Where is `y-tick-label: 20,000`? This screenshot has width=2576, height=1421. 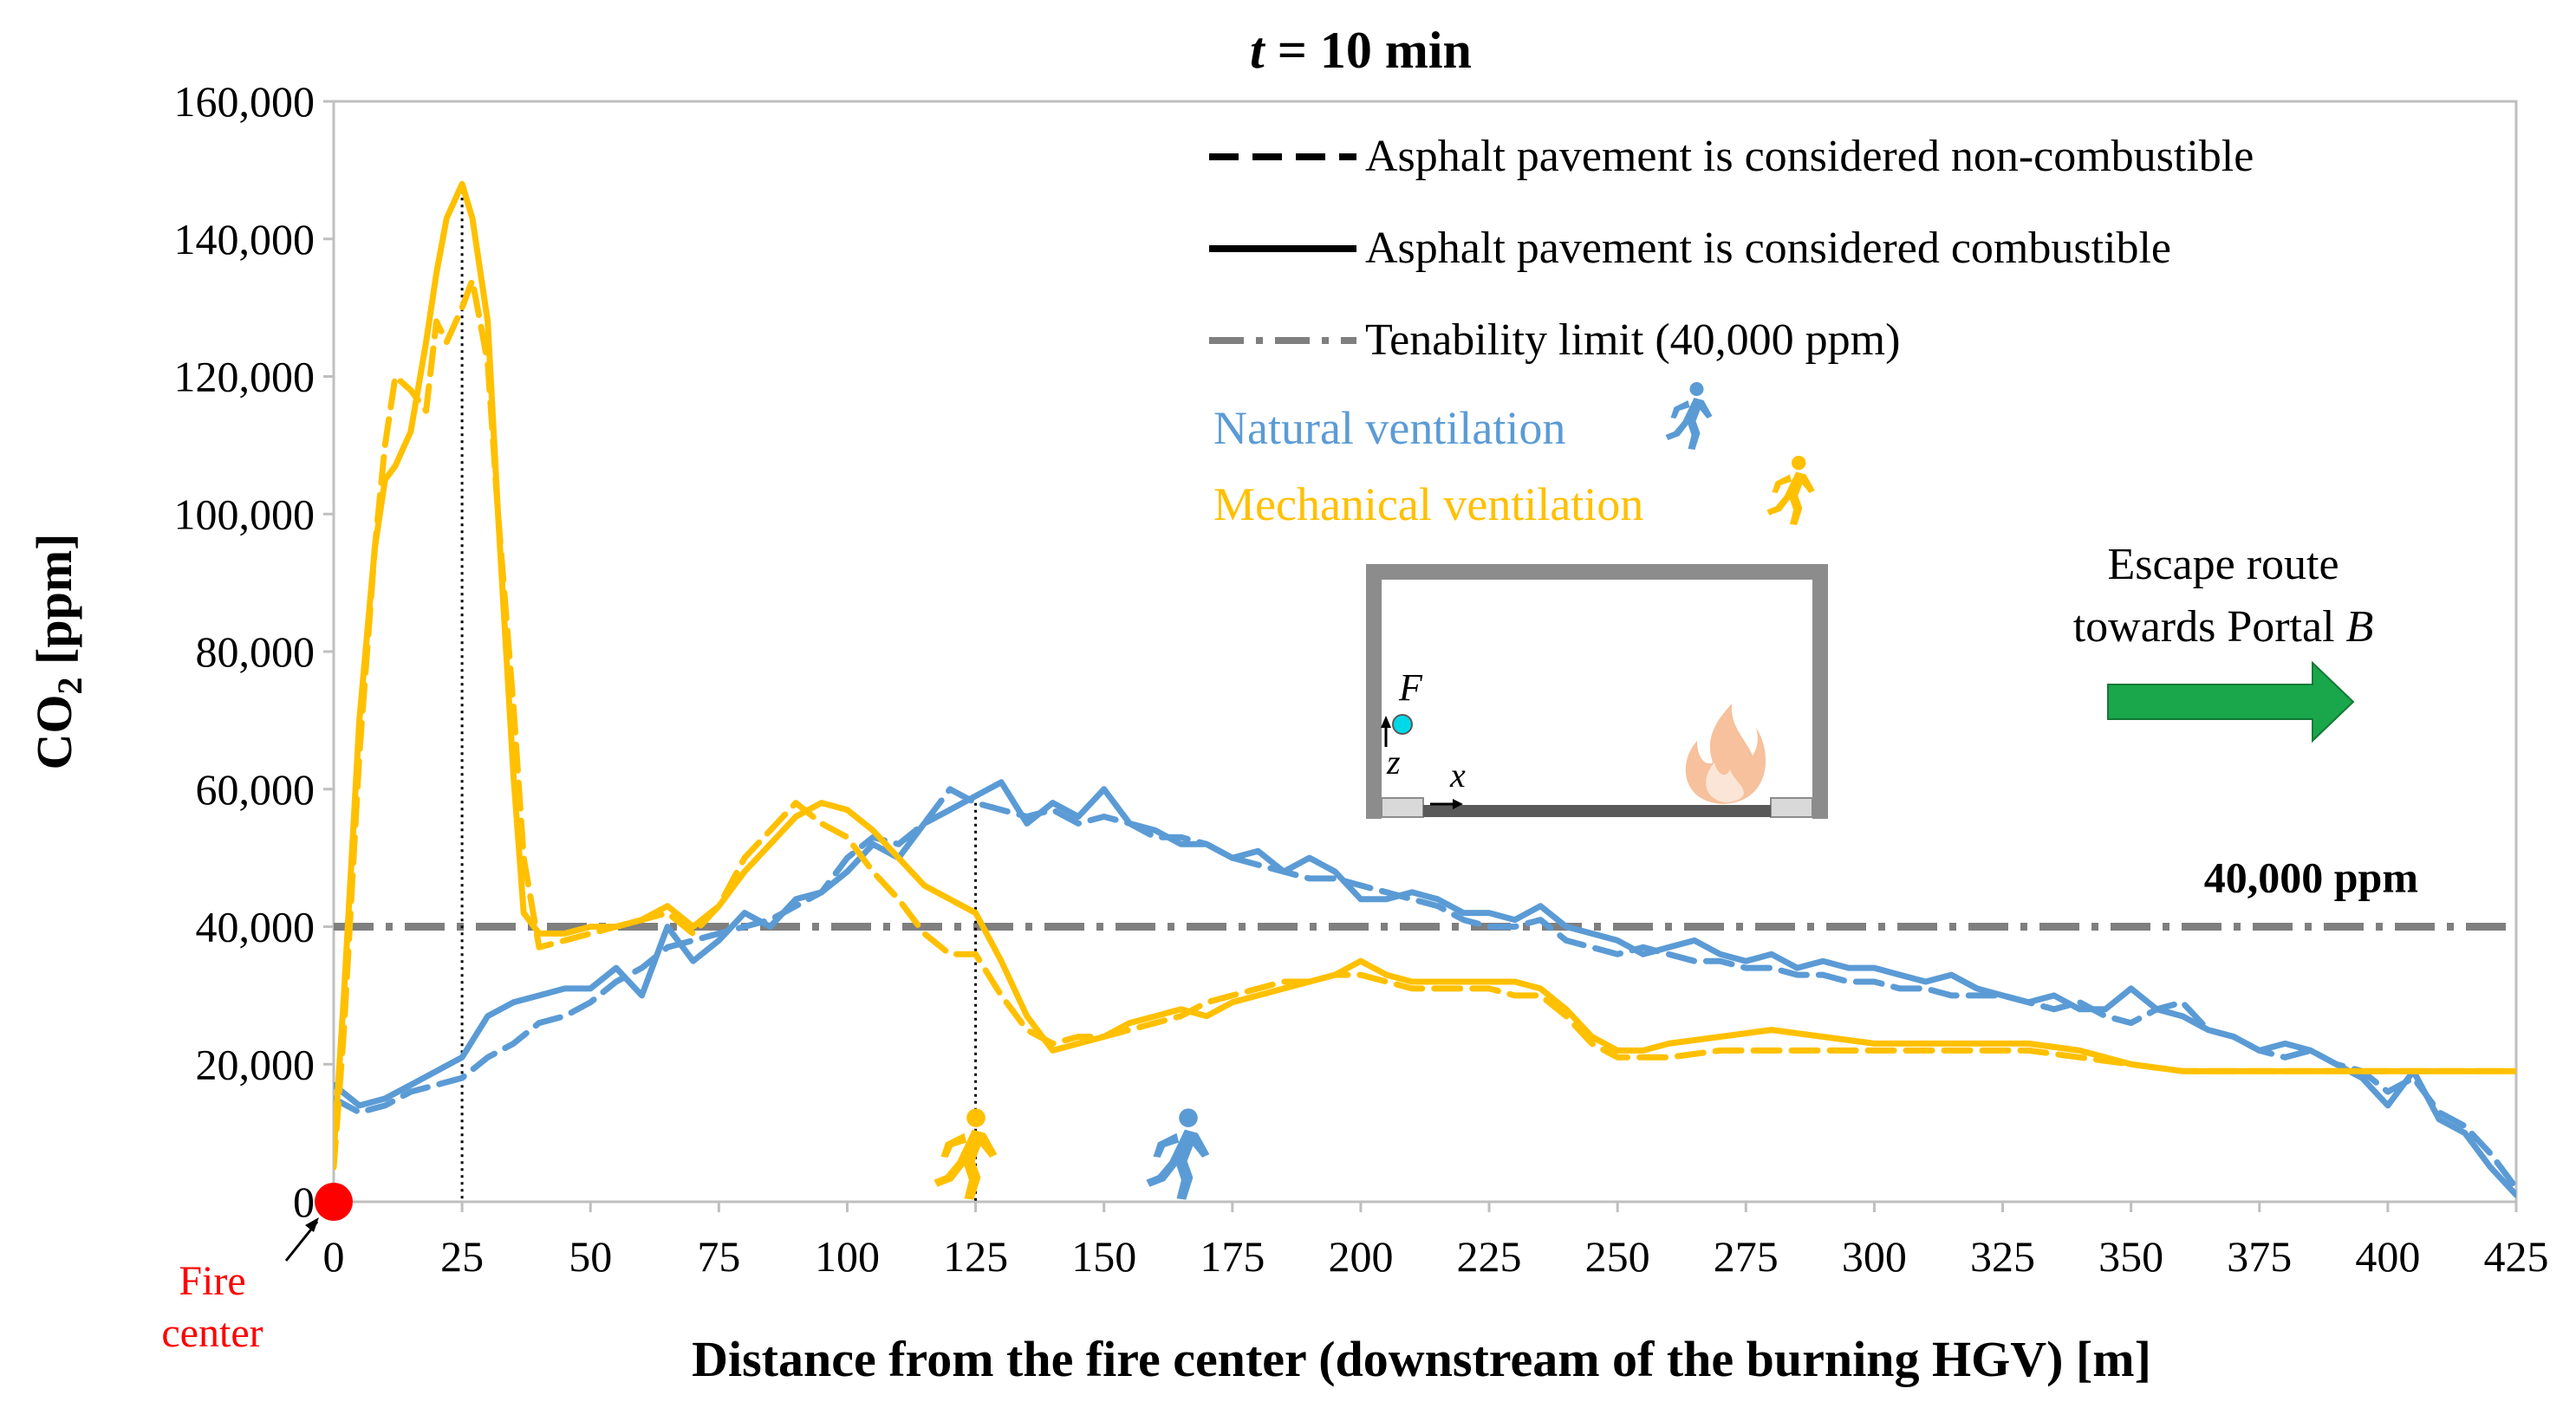
y-tick-label: 20,000 is located at coordinates (255, 1064).